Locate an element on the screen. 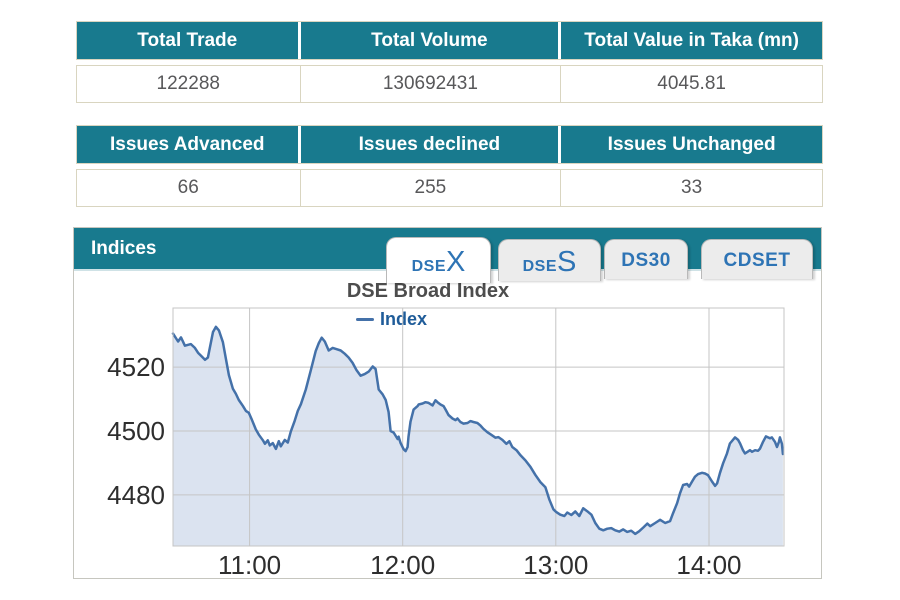 Image resolution: width=900 pixels, height=600 pixels. y-axis-label: 4500 is located at coordinates (136, 431).